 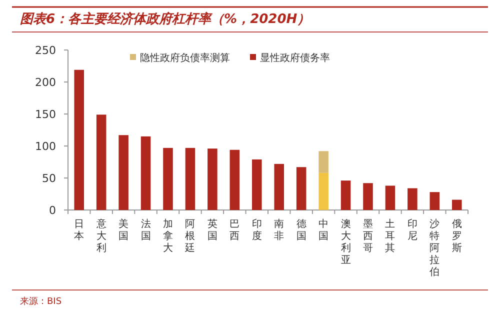 I want to click on chart-title: 图表6：各主要经济体政府杠杆率（%，2020H）, so click(x=165, y=19).